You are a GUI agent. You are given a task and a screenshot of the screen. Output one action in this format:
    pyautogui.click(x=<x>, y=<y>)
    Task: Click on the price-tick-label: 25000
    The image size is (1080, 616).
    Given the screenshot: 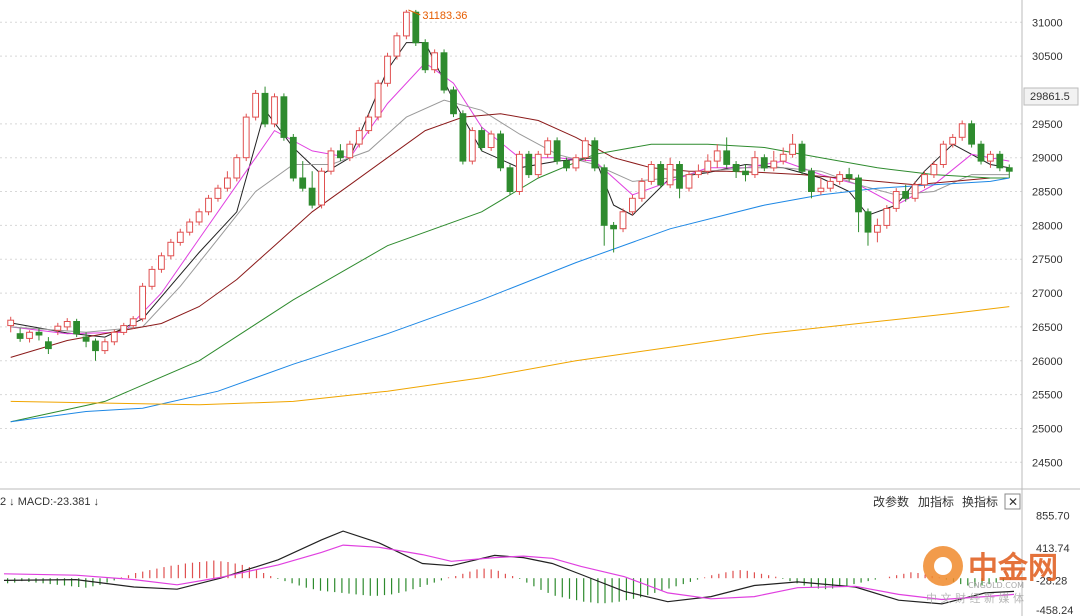 What is the action you would take?
    pyautogui.click(x=1047, y=429)
    